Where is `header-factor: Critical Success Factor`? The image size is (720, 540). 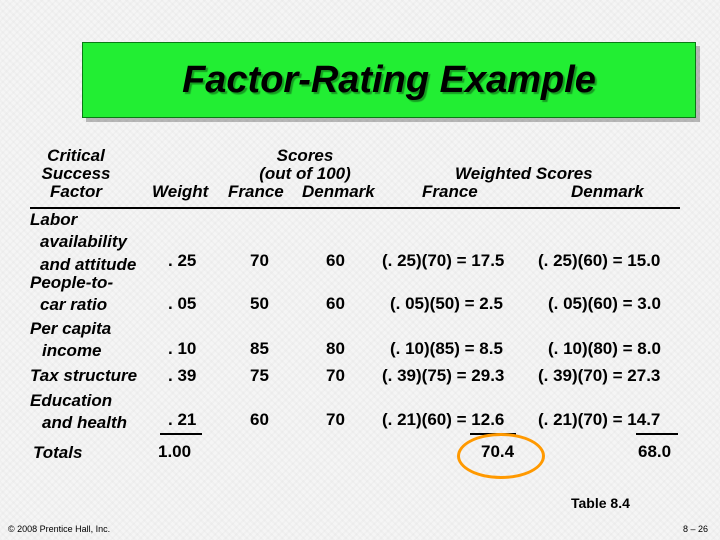
header-factor: Critical Success Factor is located at coordinates (76, 173).